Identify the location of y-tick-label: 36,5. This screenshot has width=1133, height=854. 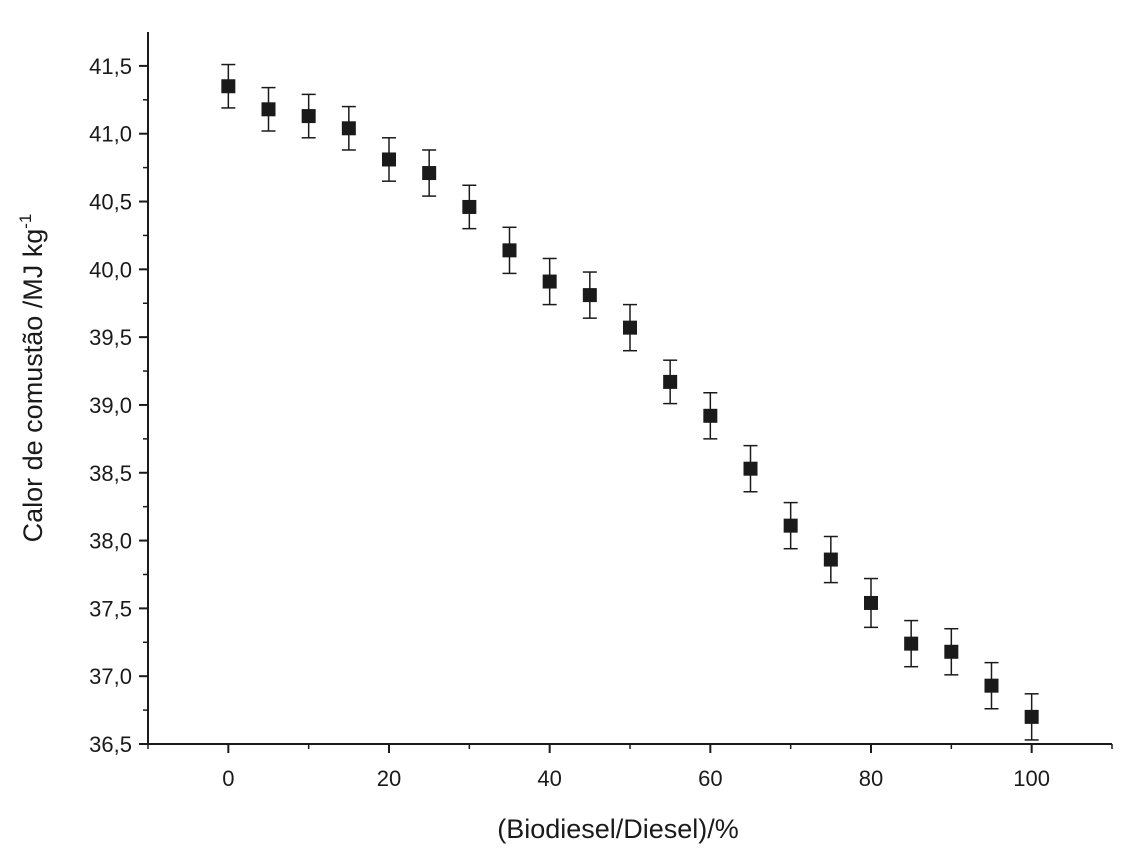
(110, 744).